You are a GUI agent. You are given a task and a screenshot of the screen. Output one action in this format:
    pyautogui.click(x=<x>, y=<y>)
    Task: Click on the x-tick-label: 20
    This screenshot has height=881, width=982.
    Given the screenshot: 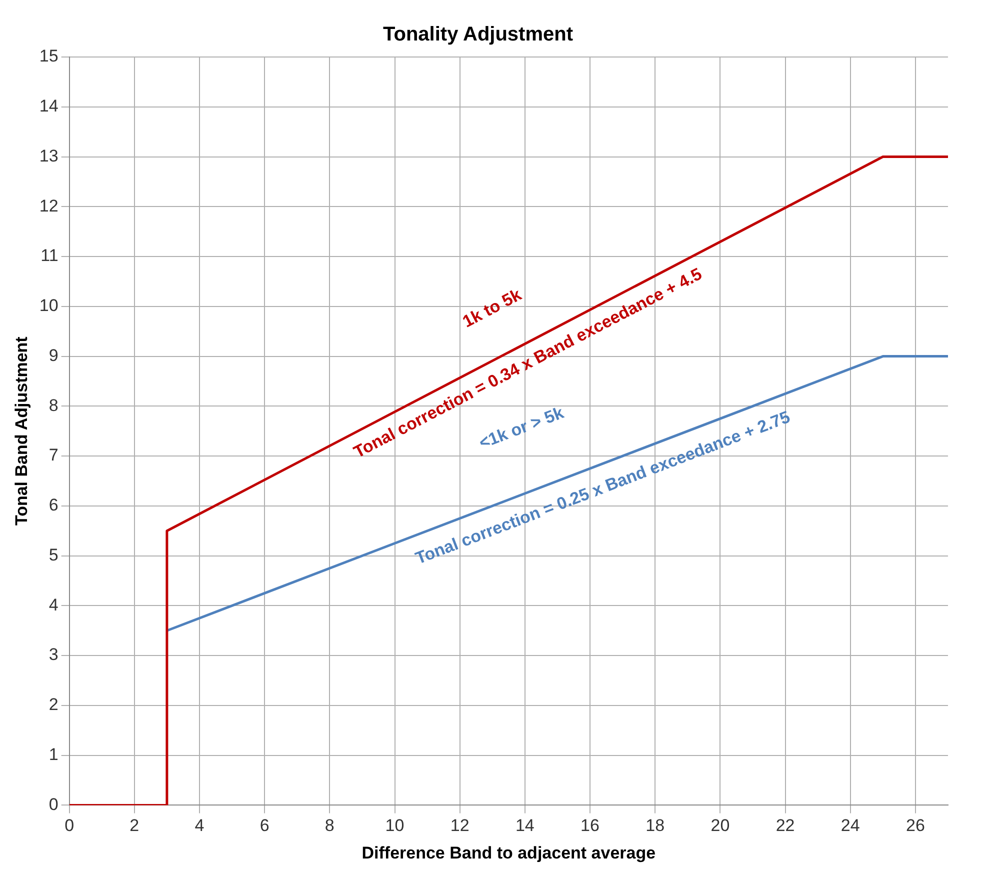 What is the action you would take?
    pyautogui.click(x=720, y=826)
    